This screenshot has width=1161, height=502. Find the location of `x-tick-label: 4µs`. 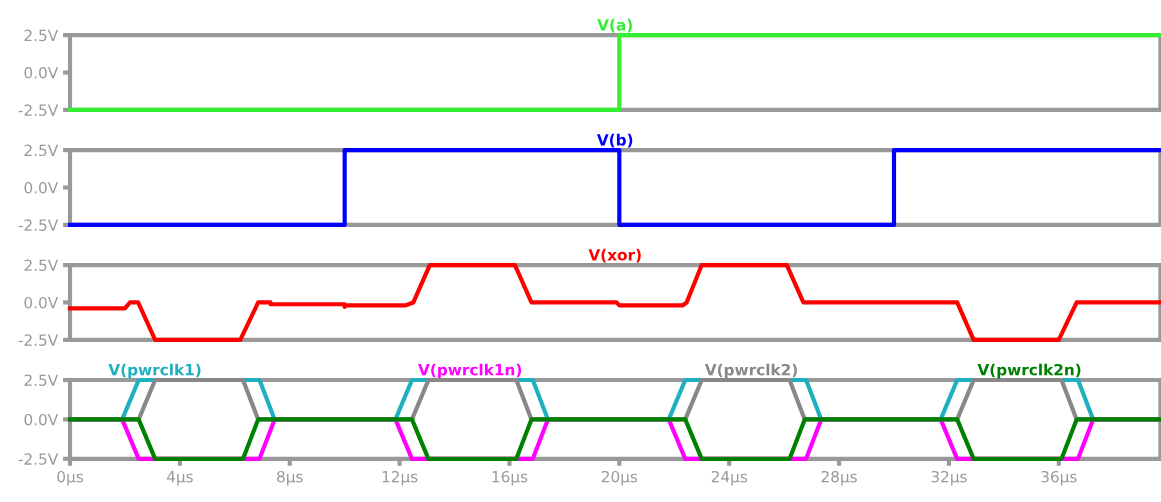

x-tick-label: 4µs is located at coordinates (179, 478).